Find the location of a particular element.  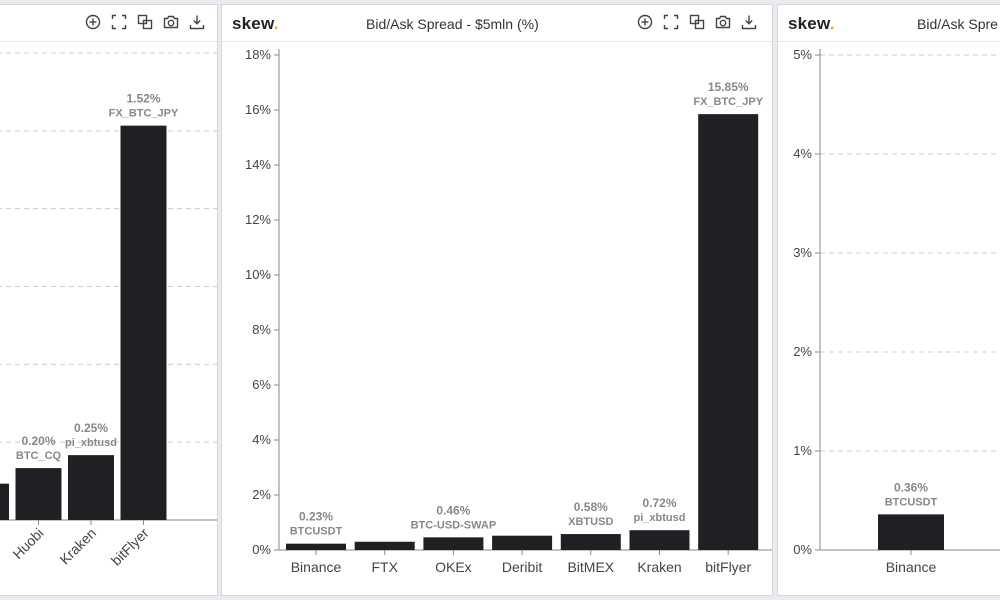

x-category-label: FTX is located at coordinates (384, 567).